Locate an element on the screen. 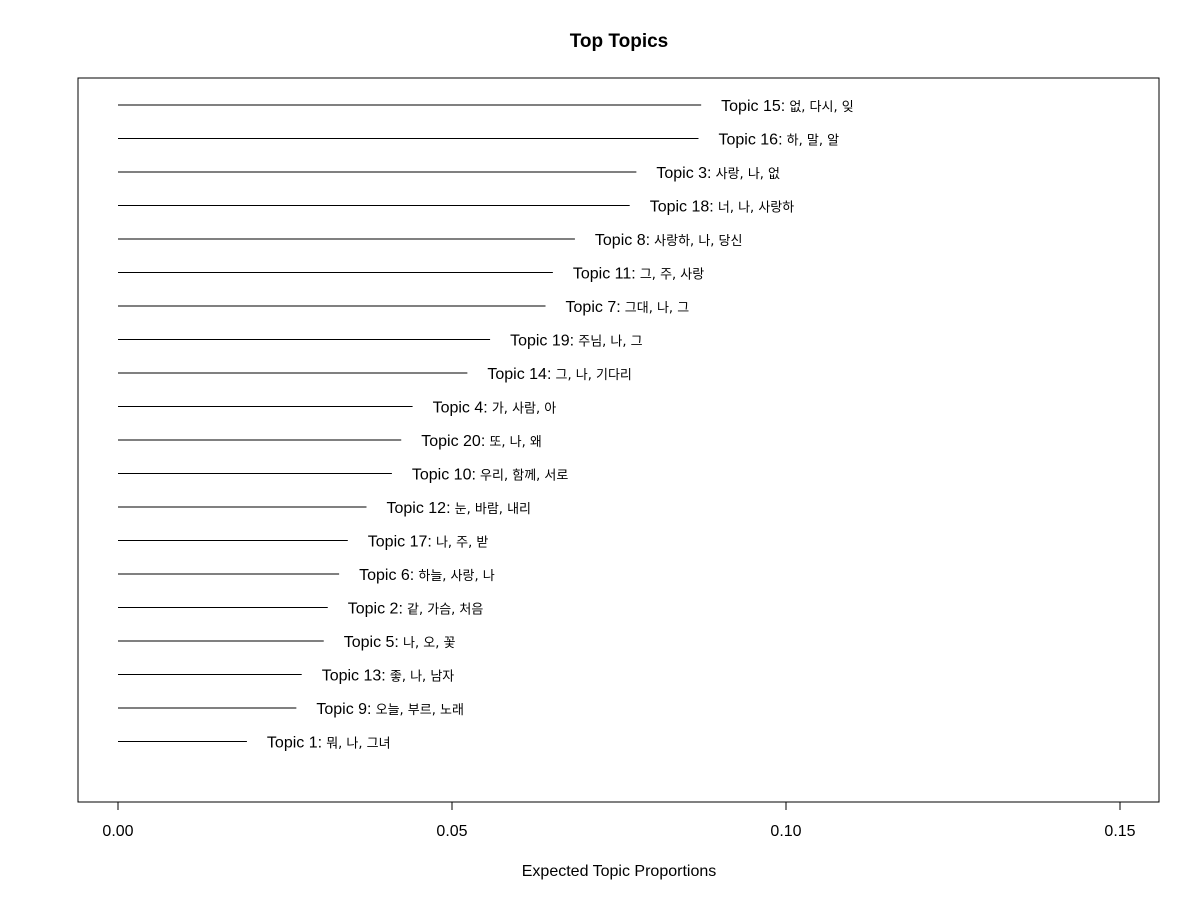  bar-label-topic: Topic 20: is located at coordinates (453, 441).